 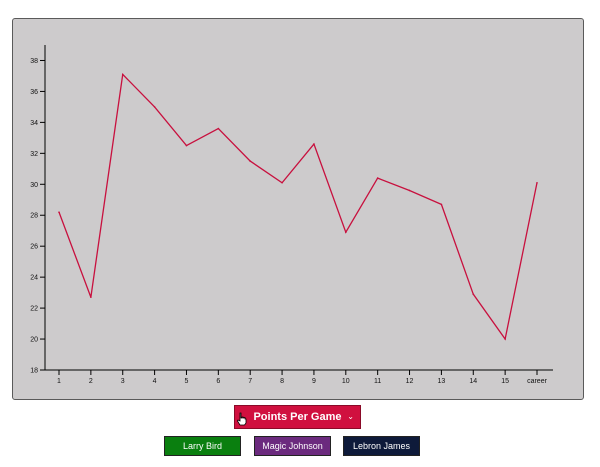 I want to click on y-tick-label: 24, so click(x=34, y=278).